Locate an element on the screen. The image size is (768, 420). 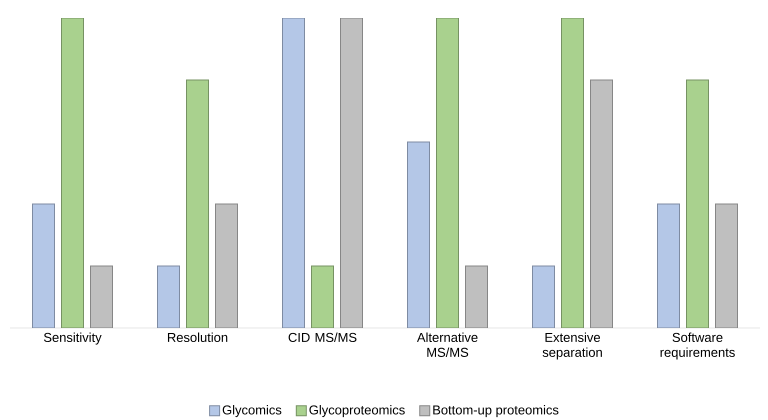
x-tick-label: Sensitivity is located at coordinates (73, 338).